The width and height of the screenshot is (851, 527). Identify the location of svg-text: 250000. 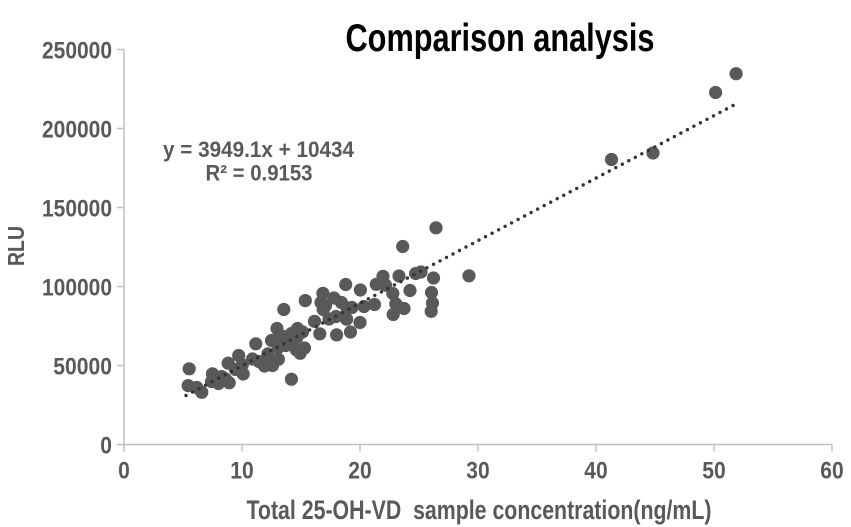
(77, 51).